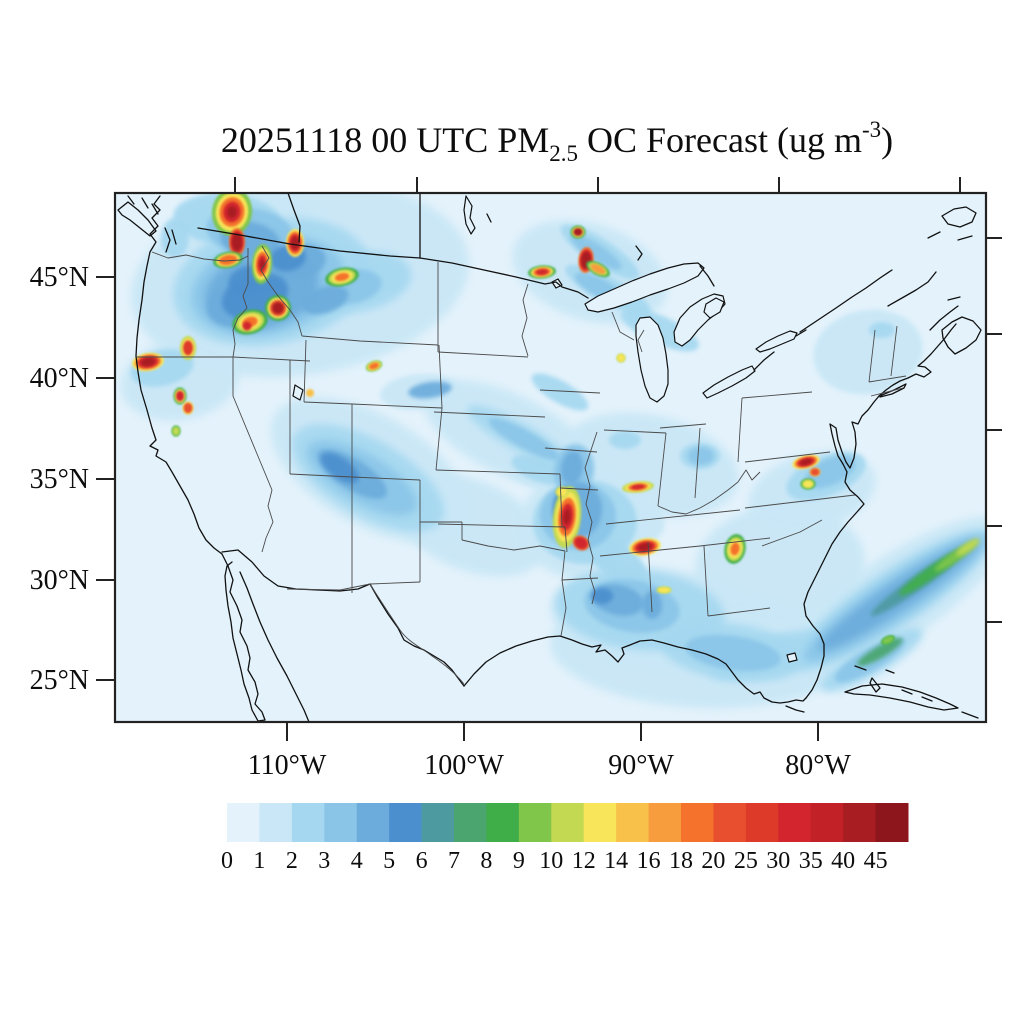  I want to click on colorbar-tick-label: 12, so click(584, 861).